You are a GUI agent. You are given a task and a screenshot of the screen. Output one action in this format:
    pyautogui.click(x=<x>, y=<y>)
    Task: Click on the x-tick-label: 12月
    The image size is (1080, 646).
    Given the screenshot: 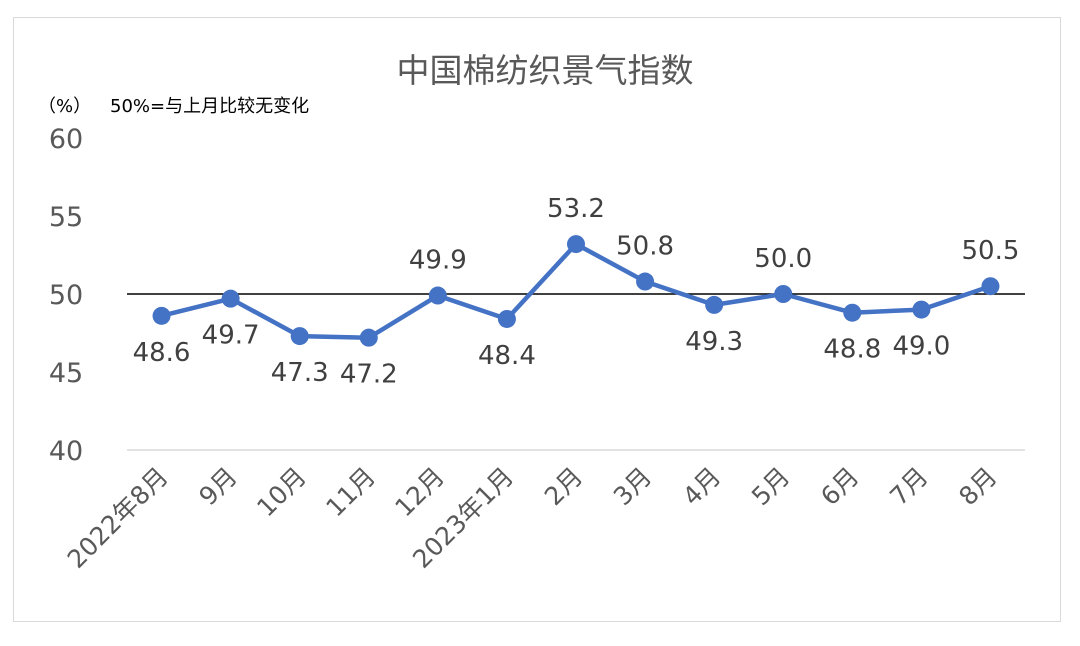 What is the action you would take?
    pyautogui.click(x=419, y=492)
    